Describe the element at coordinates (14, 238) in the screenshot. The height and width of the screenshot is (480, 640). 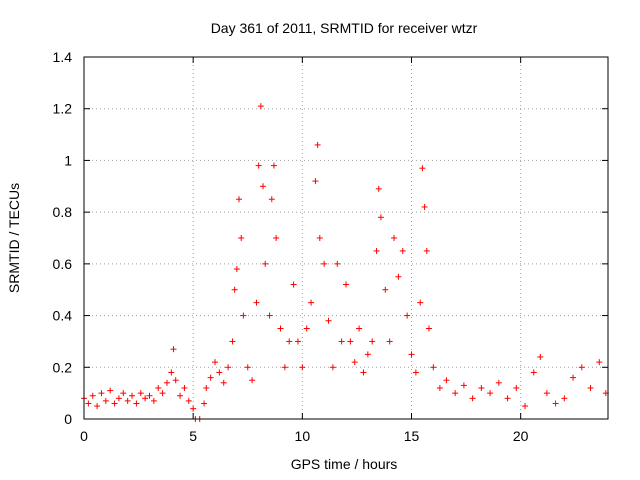
I see `y-axis-label: SRMTID / TECUs` at that location.